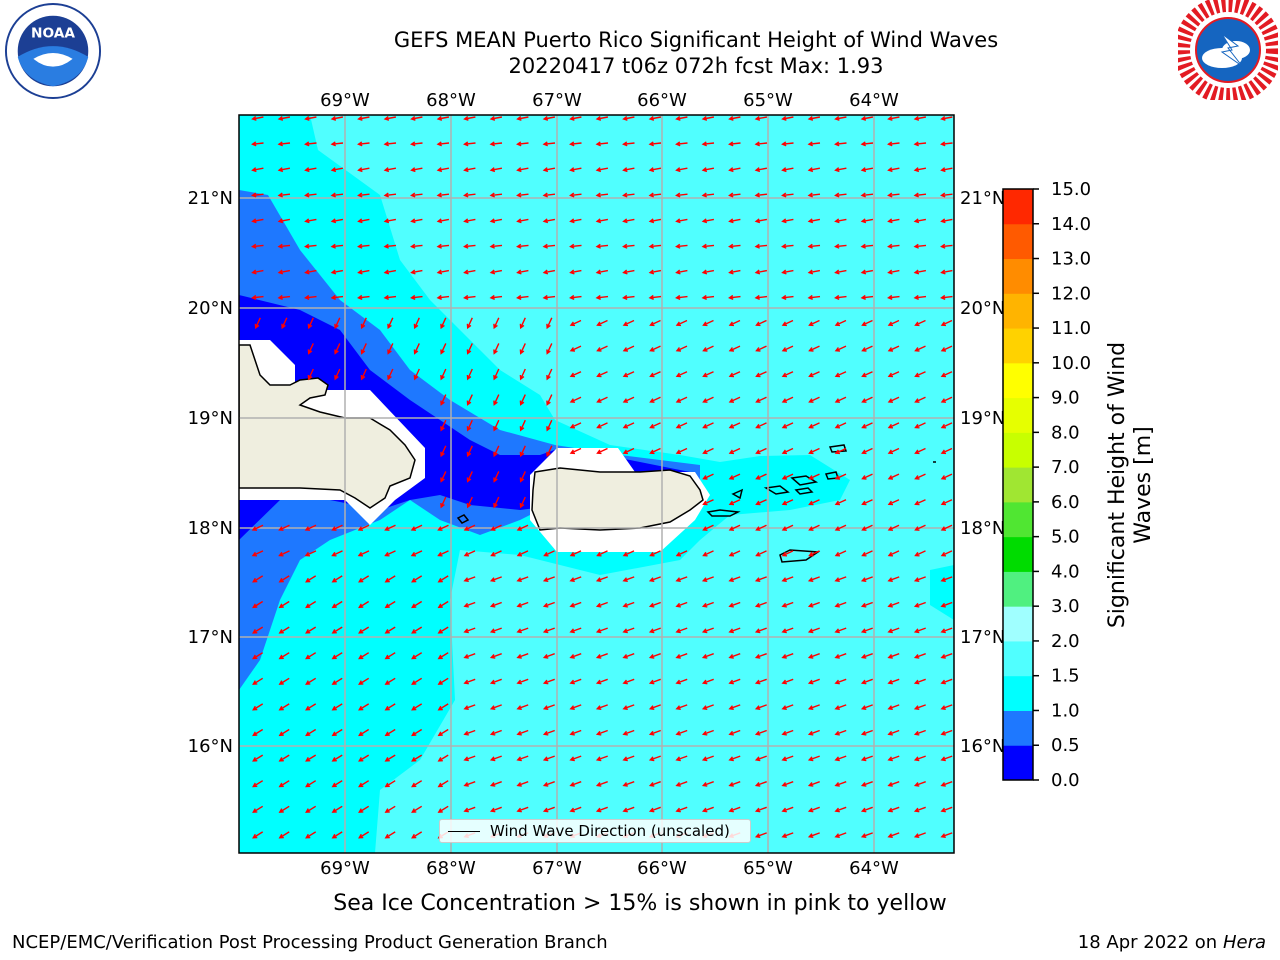  I want to click on colorbar-tick-label: 11.0, so click(1071, 328).